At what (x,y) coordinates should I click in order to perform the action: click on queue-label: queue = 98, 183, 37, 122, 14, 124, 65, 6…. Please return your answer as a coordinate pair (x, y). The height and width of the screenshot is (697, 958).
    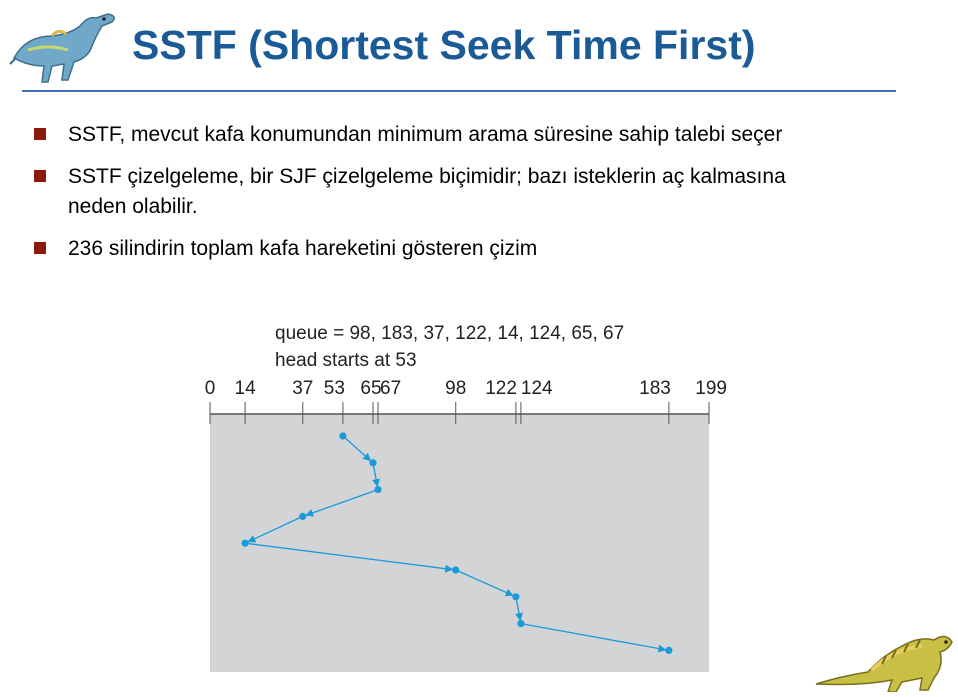
    Looking at the image, I should click on (449, 333).